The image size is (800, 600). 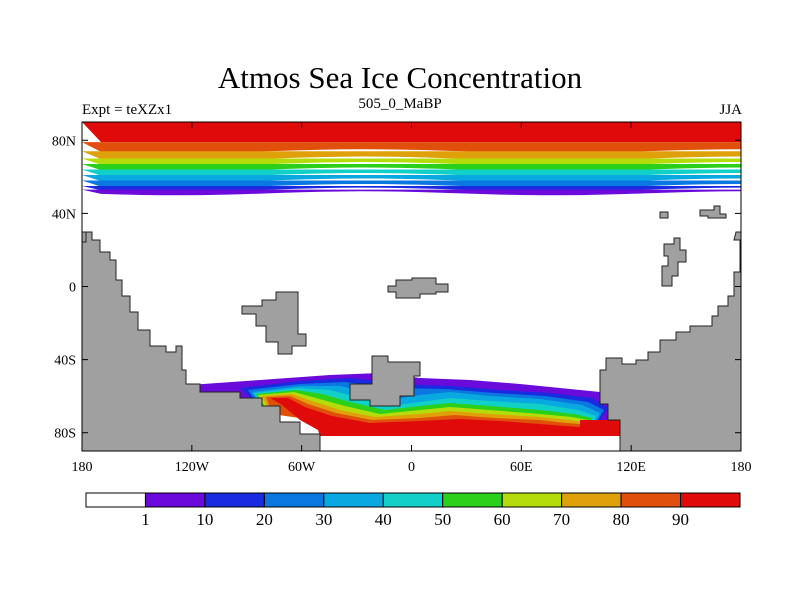 What do you see at coordinates (631, 467) in the screenshot?
I see `x-tick-label: 120E` at bounding box center [631, 467].